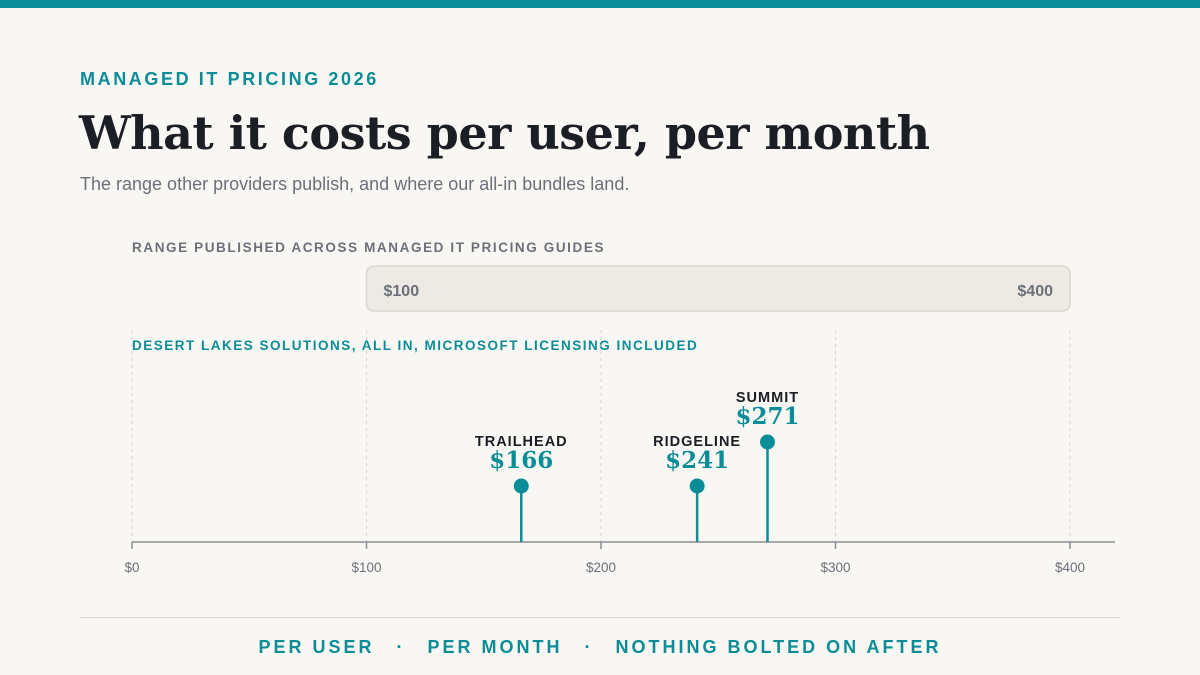 The width and height of the screenshot is (1200, 675). What do you see at coordinates (835, 567) in the screenshot?
I see `x-tick-label: $300` at bounding box center [835, 567].